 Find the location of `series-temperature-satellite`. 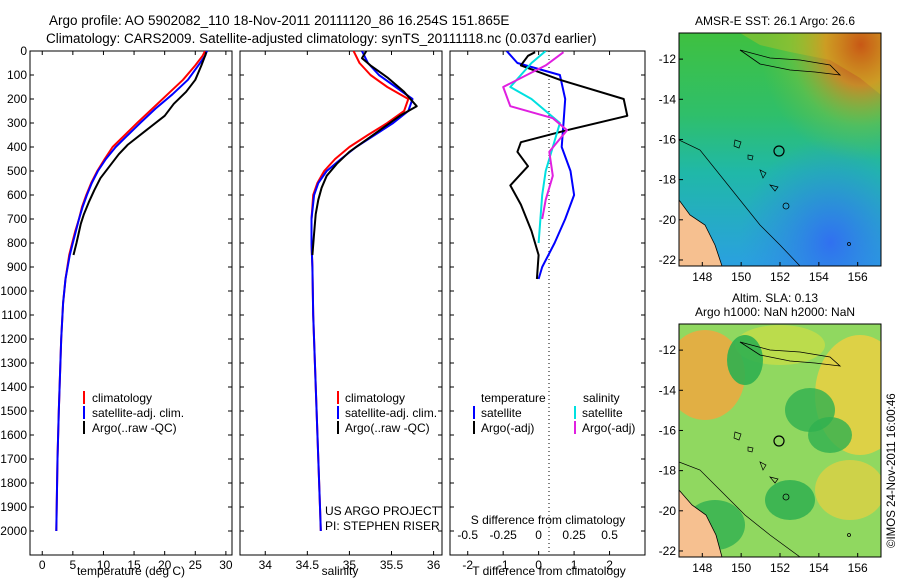

series-temperature-satellite is located at coordinates (540, 165).